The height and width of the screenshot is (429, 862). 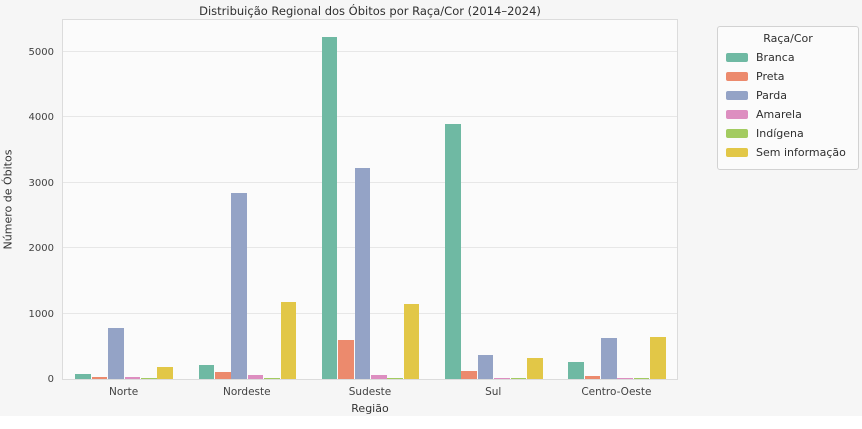 What do you see at coordinates (641, 378) in the screenshot?
I see `bar-centro-oeste-indígena` at bounding box center [641, 378].